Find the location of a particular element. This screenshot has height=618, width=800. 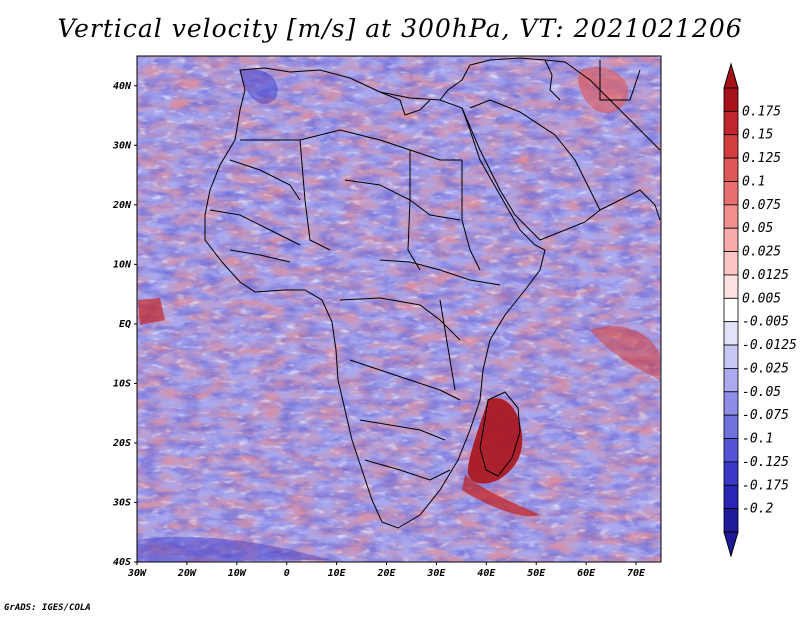

lon-tick-label: 30E is located at coordinates (436, 573).